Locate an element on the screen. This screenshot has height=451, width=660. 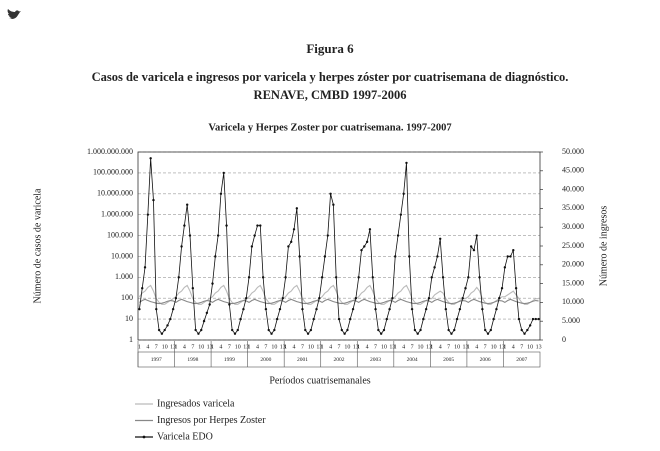
y2-tick-label: 35.000 is located at coordinates (573, 207).